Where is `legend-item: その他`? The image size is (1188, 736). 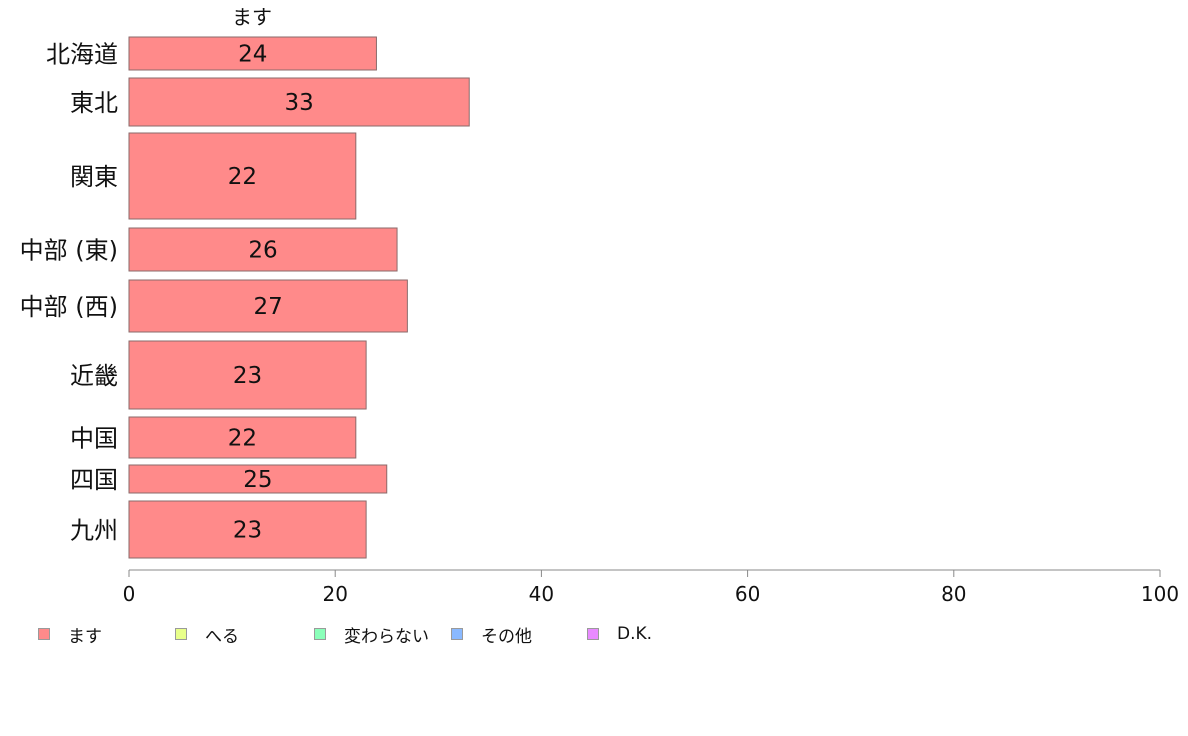
legend-item: その他 is located at coordinates (491, 635).